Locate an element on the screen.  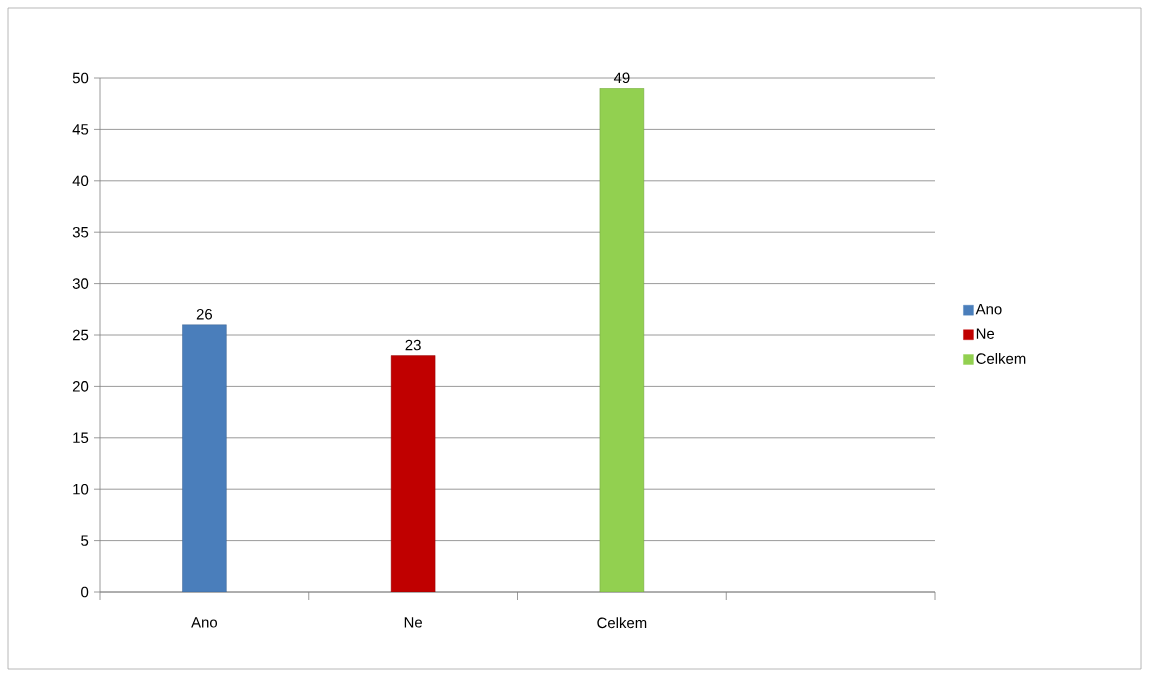
data-label: 49 is located at coordinates (621, 78).